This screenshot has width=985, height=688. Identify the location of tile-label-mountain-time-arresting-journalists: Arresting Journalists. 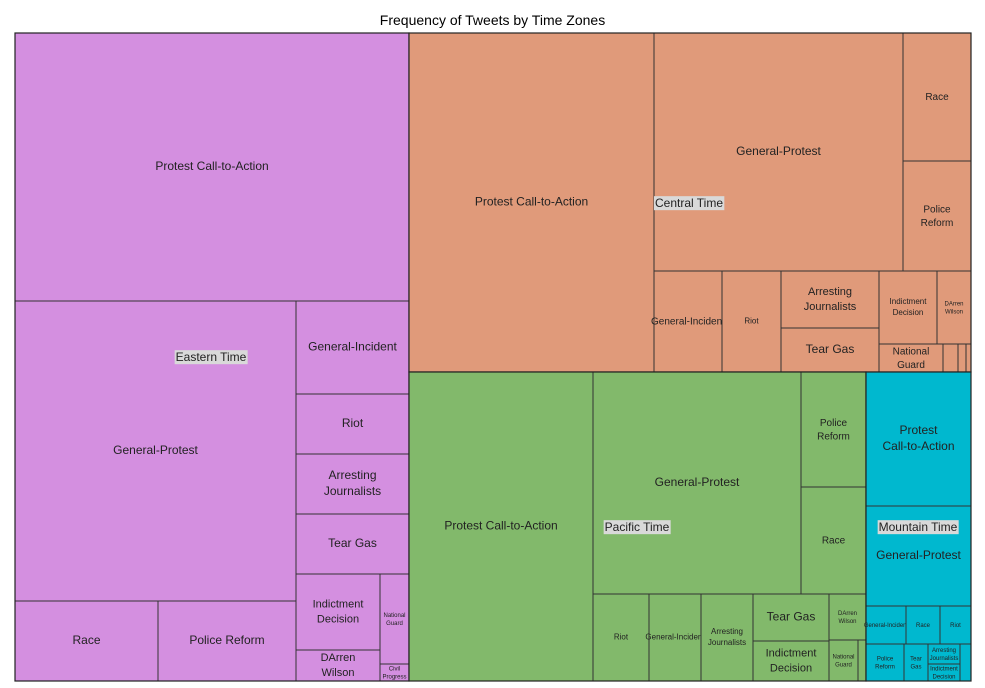
(944, 655).